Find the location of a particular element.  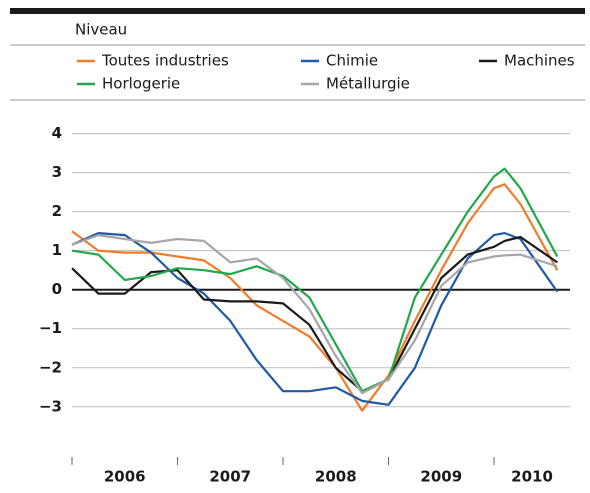

y-tick-label: 4 is located at coordinates (57, 133).